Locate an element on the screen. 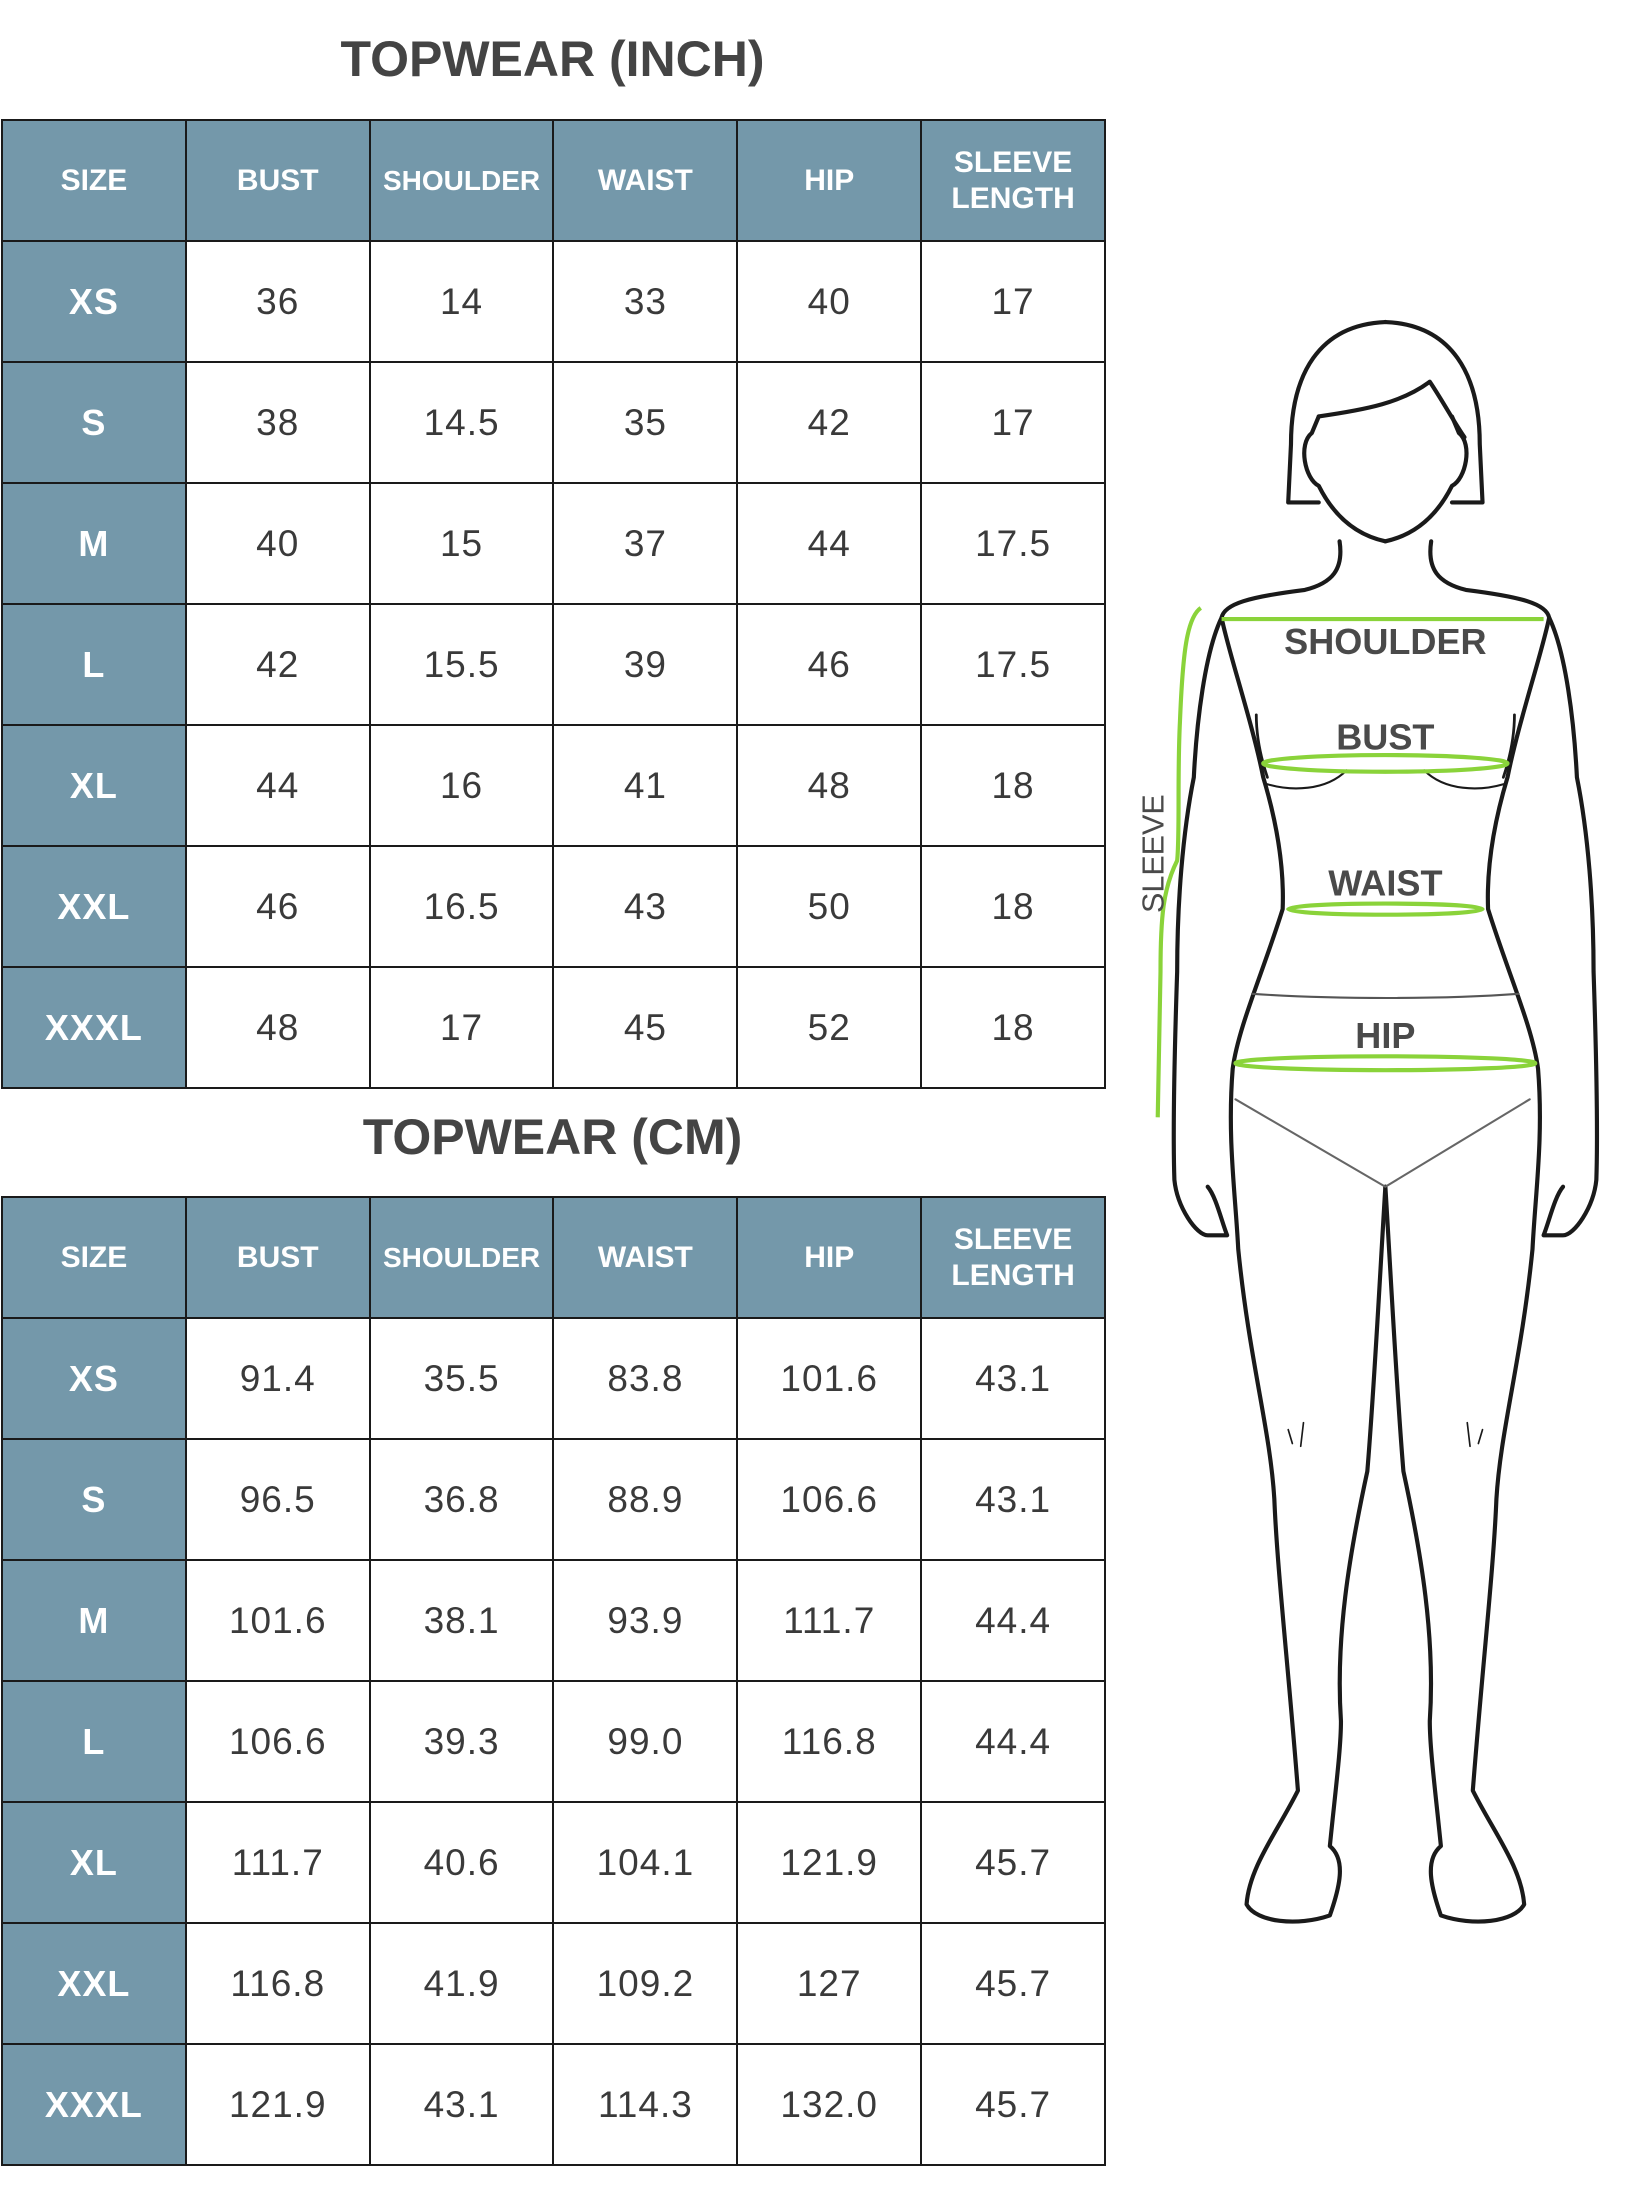 The image size is (1652, 2200). table-row: M 40 15 37 44 17.5 is located at coordinates (553, 543).